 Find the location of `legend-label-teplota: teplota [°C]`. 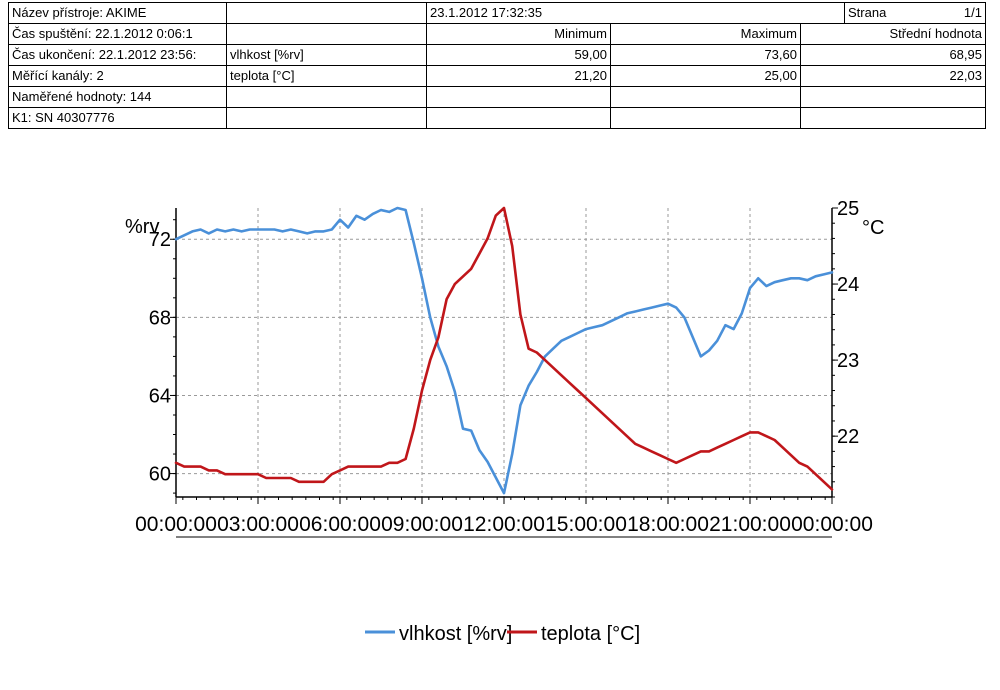

legend-label-teplota: teplota [°C] is located at coordinates (590, 634).